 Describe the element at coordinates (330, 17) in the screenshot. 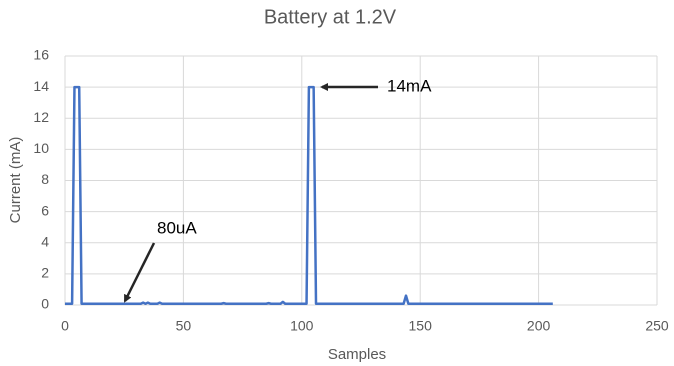

I see `chart-title: Battery at 1.2V` at that location.